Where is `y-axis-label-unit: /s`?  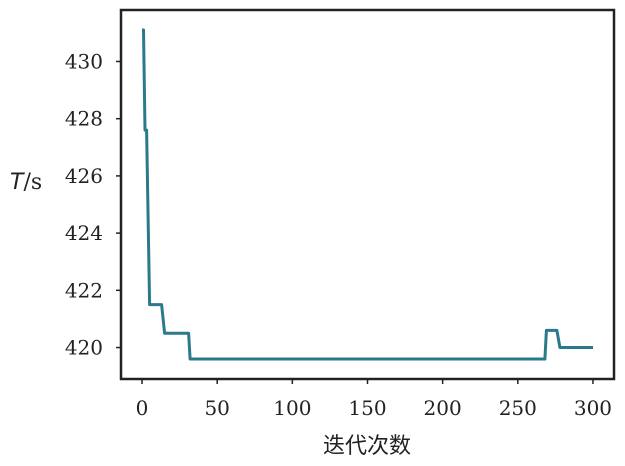
y-axis-label-unit: /s is located at coordinates (32, 182).